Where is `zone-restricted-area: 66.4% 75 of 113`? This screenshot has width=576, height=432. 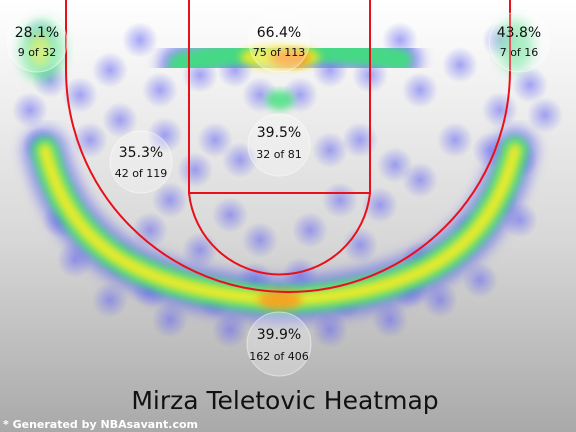 zone-restricted-area: 66.4% 75 of 113 is located at coordinates (279, 42).